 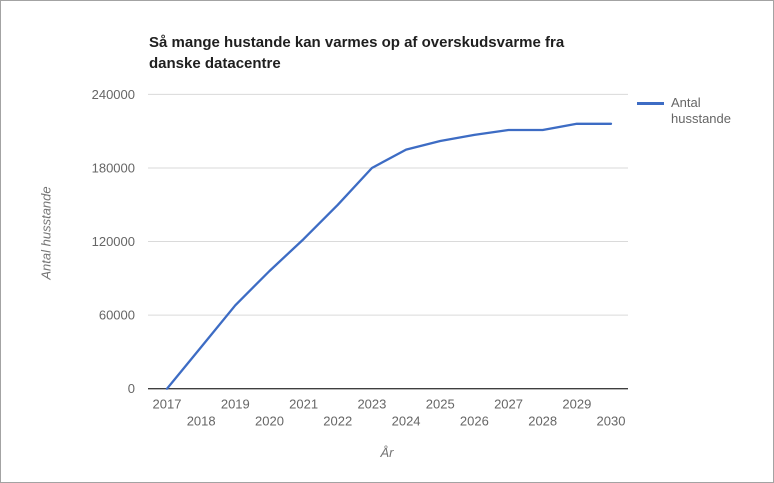 I want to click on legend-label: Antal husstande, so click(x=701, y=111).